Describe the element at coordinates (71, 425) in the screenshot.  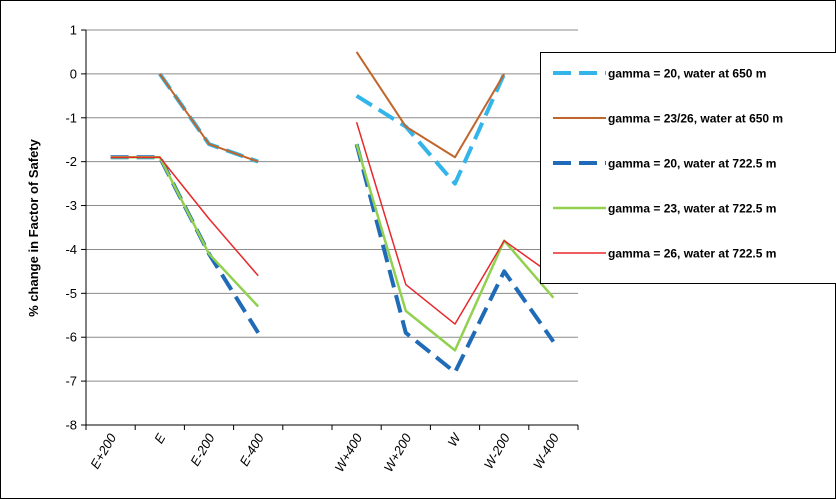
I see `y-tick-label: -8` at that location.